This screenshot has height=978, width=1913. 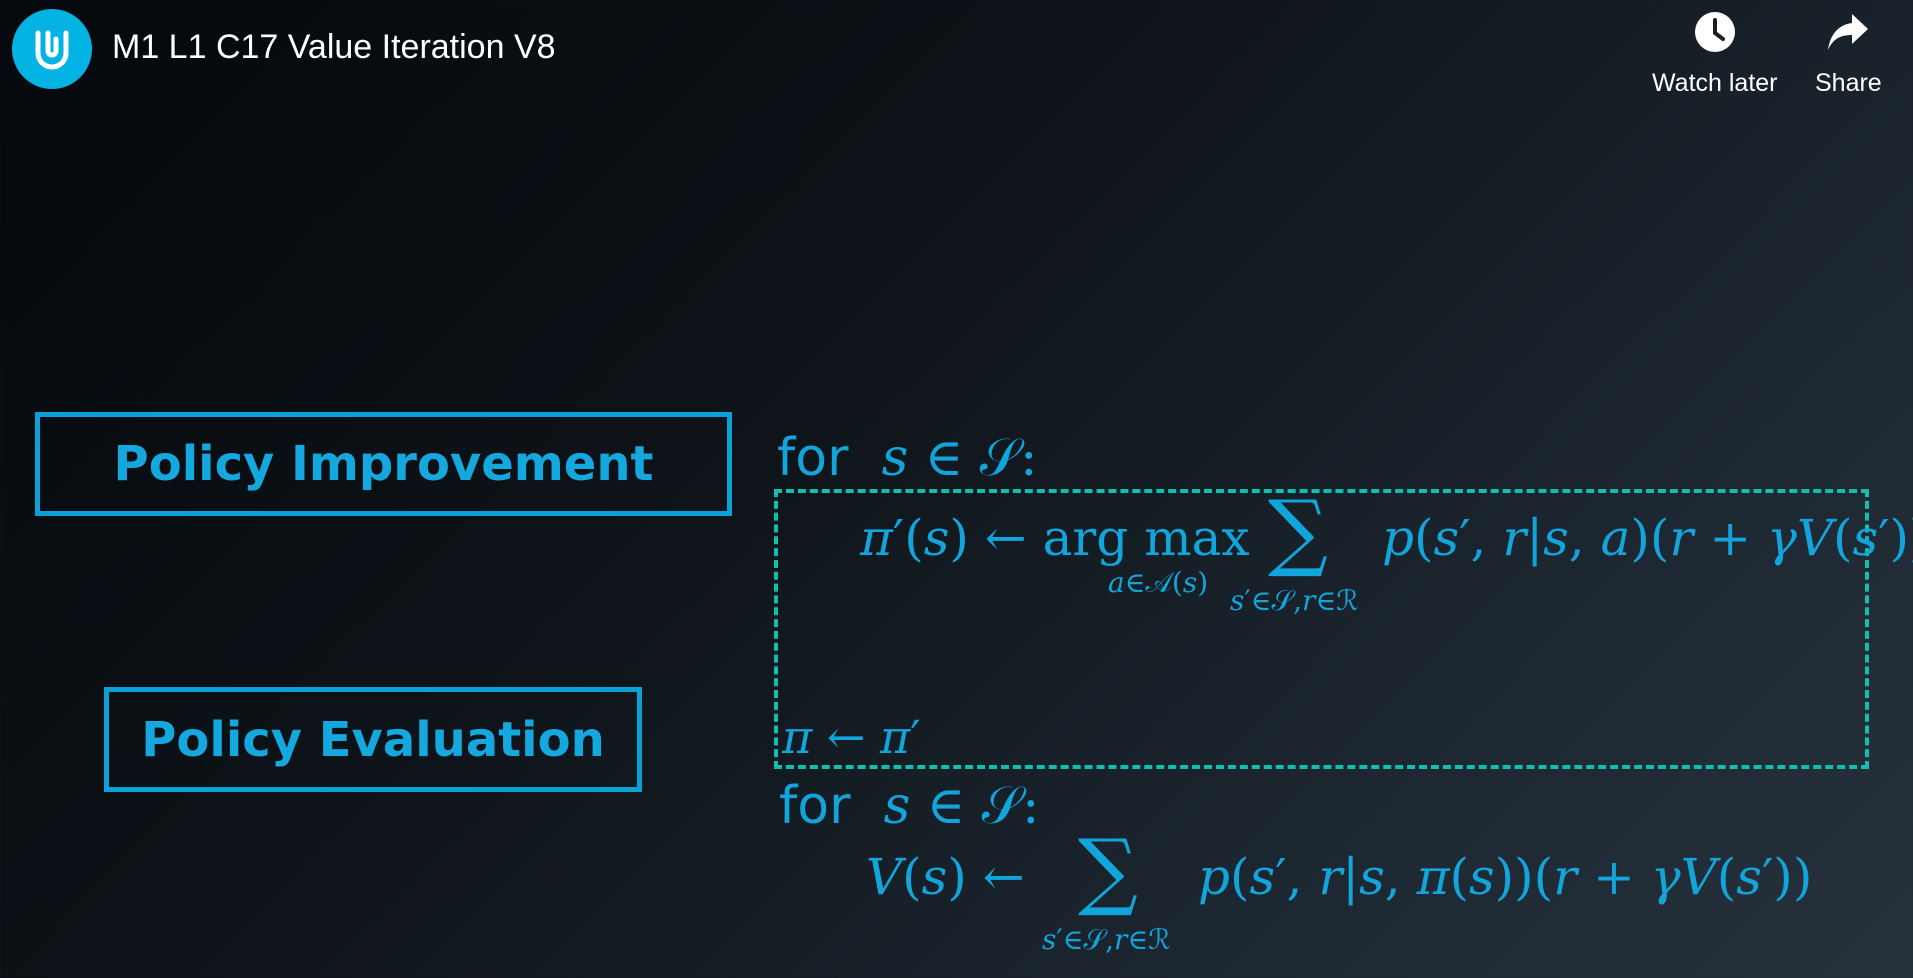 I want to click on for-keyword: for, so click(x=813, y=458).